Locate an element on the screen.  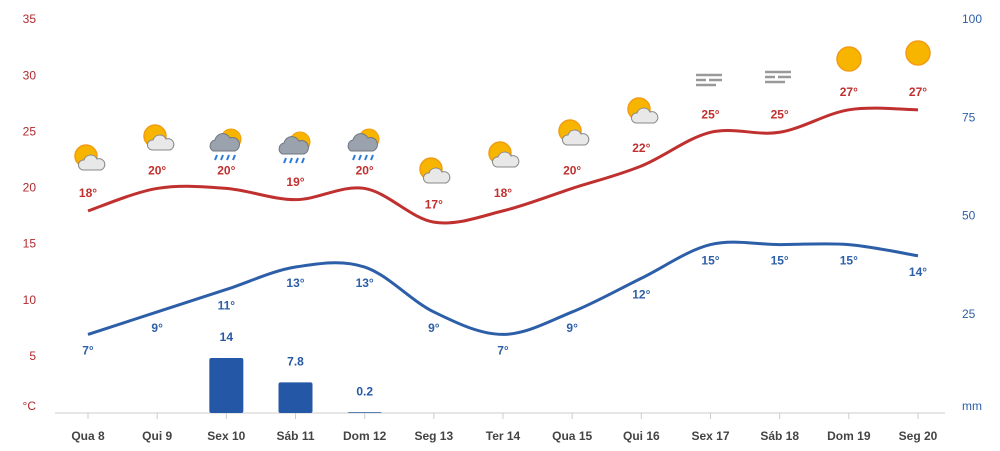
y-tick-label: 5 is located at coordinates (32, 356).